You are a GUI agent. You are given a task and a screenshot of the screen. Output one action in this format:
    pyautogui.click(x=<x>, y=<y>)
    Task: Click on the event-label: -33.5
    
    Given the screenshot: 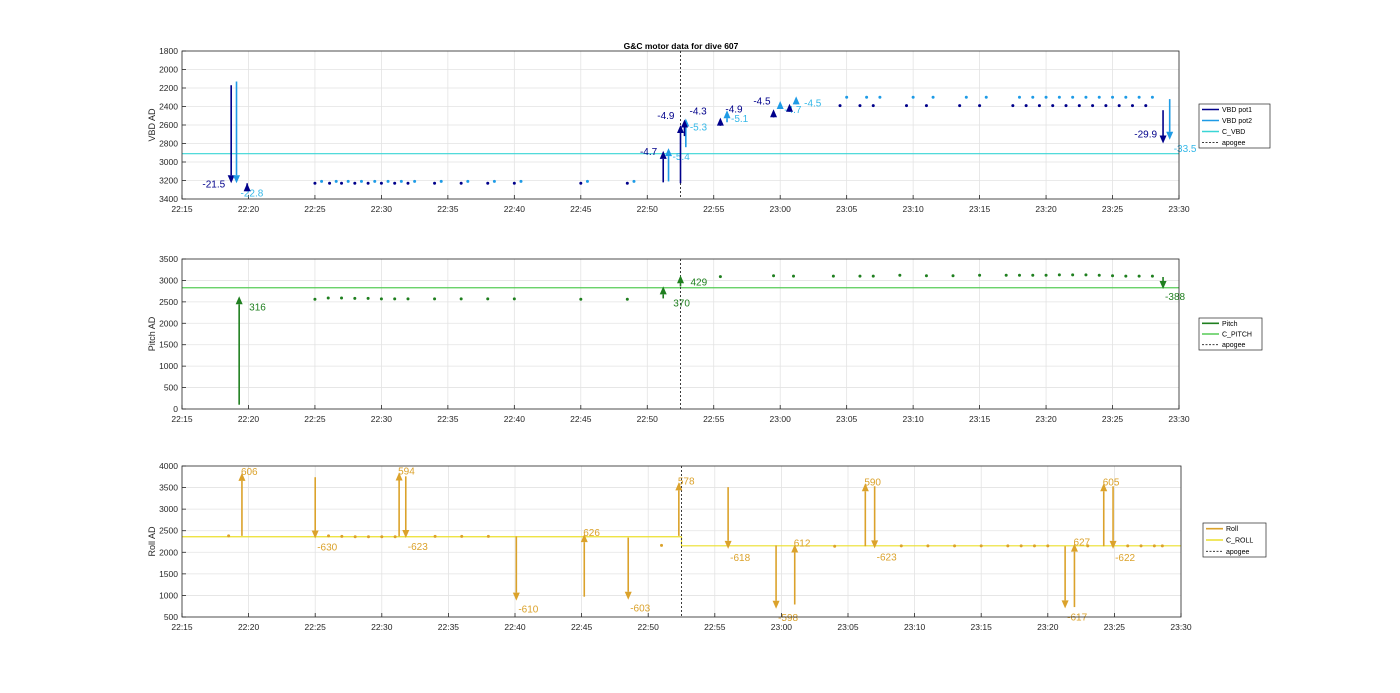 What is the action you would take?
    pyautogui.click(x=1185, y=149)
    